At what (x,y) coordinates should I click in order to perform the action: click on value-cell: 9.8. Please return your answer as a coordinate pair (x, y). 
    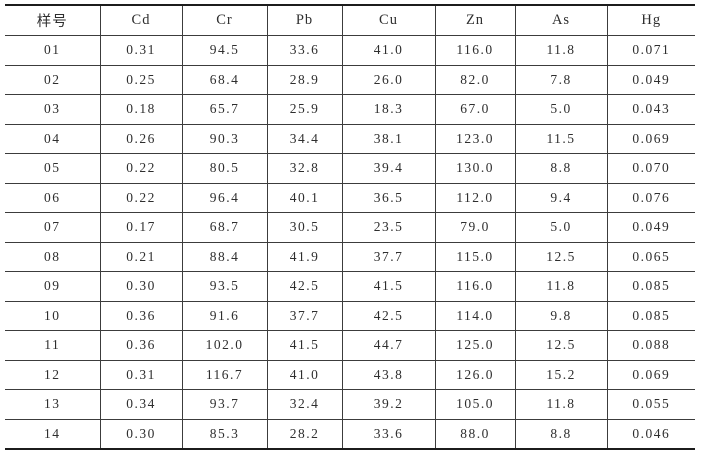
    Looking at the image, I should click on (561, 315).